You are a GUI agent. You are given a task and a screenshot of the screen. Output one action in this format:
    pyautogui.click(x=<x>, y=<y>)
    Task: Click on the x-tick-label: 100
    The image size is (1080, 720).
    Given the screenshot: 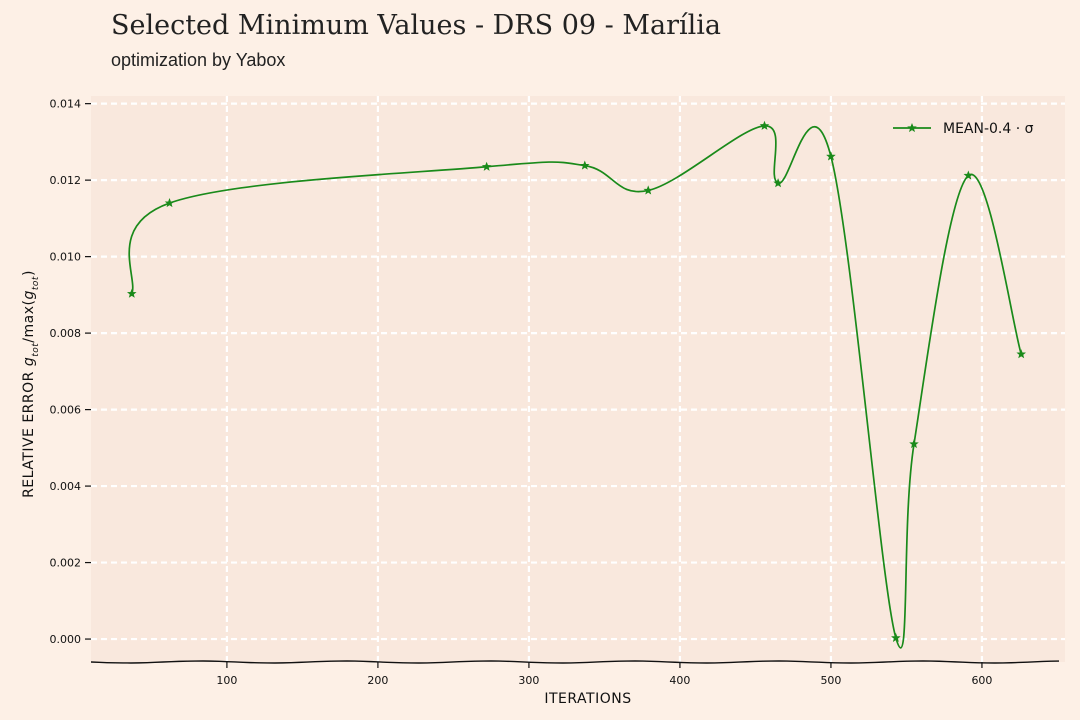 What is the action you would take?
    pyautogui.click(x=226, y=680)
    